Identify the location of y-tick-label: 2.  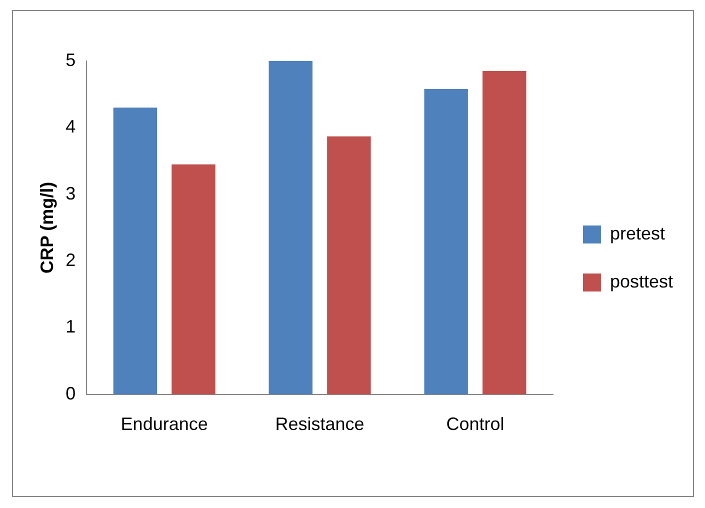
(71, 260).